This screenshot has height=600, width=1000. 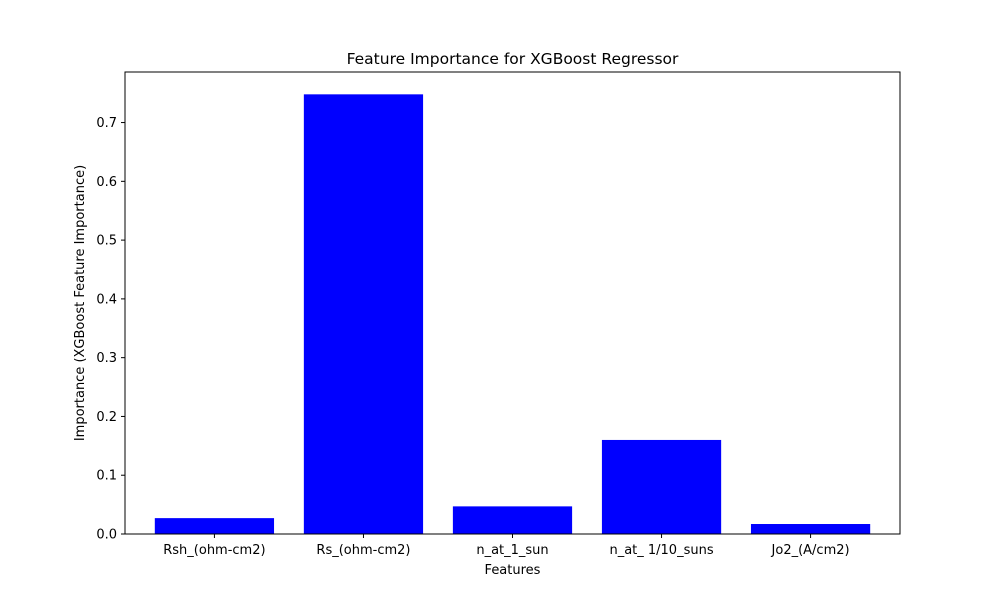 What do you see at coordinates (214, 550) in the screenshot?
I see `x-tick-label: Rsh_(ohm-cm2)` at bounding box center [214, 550].